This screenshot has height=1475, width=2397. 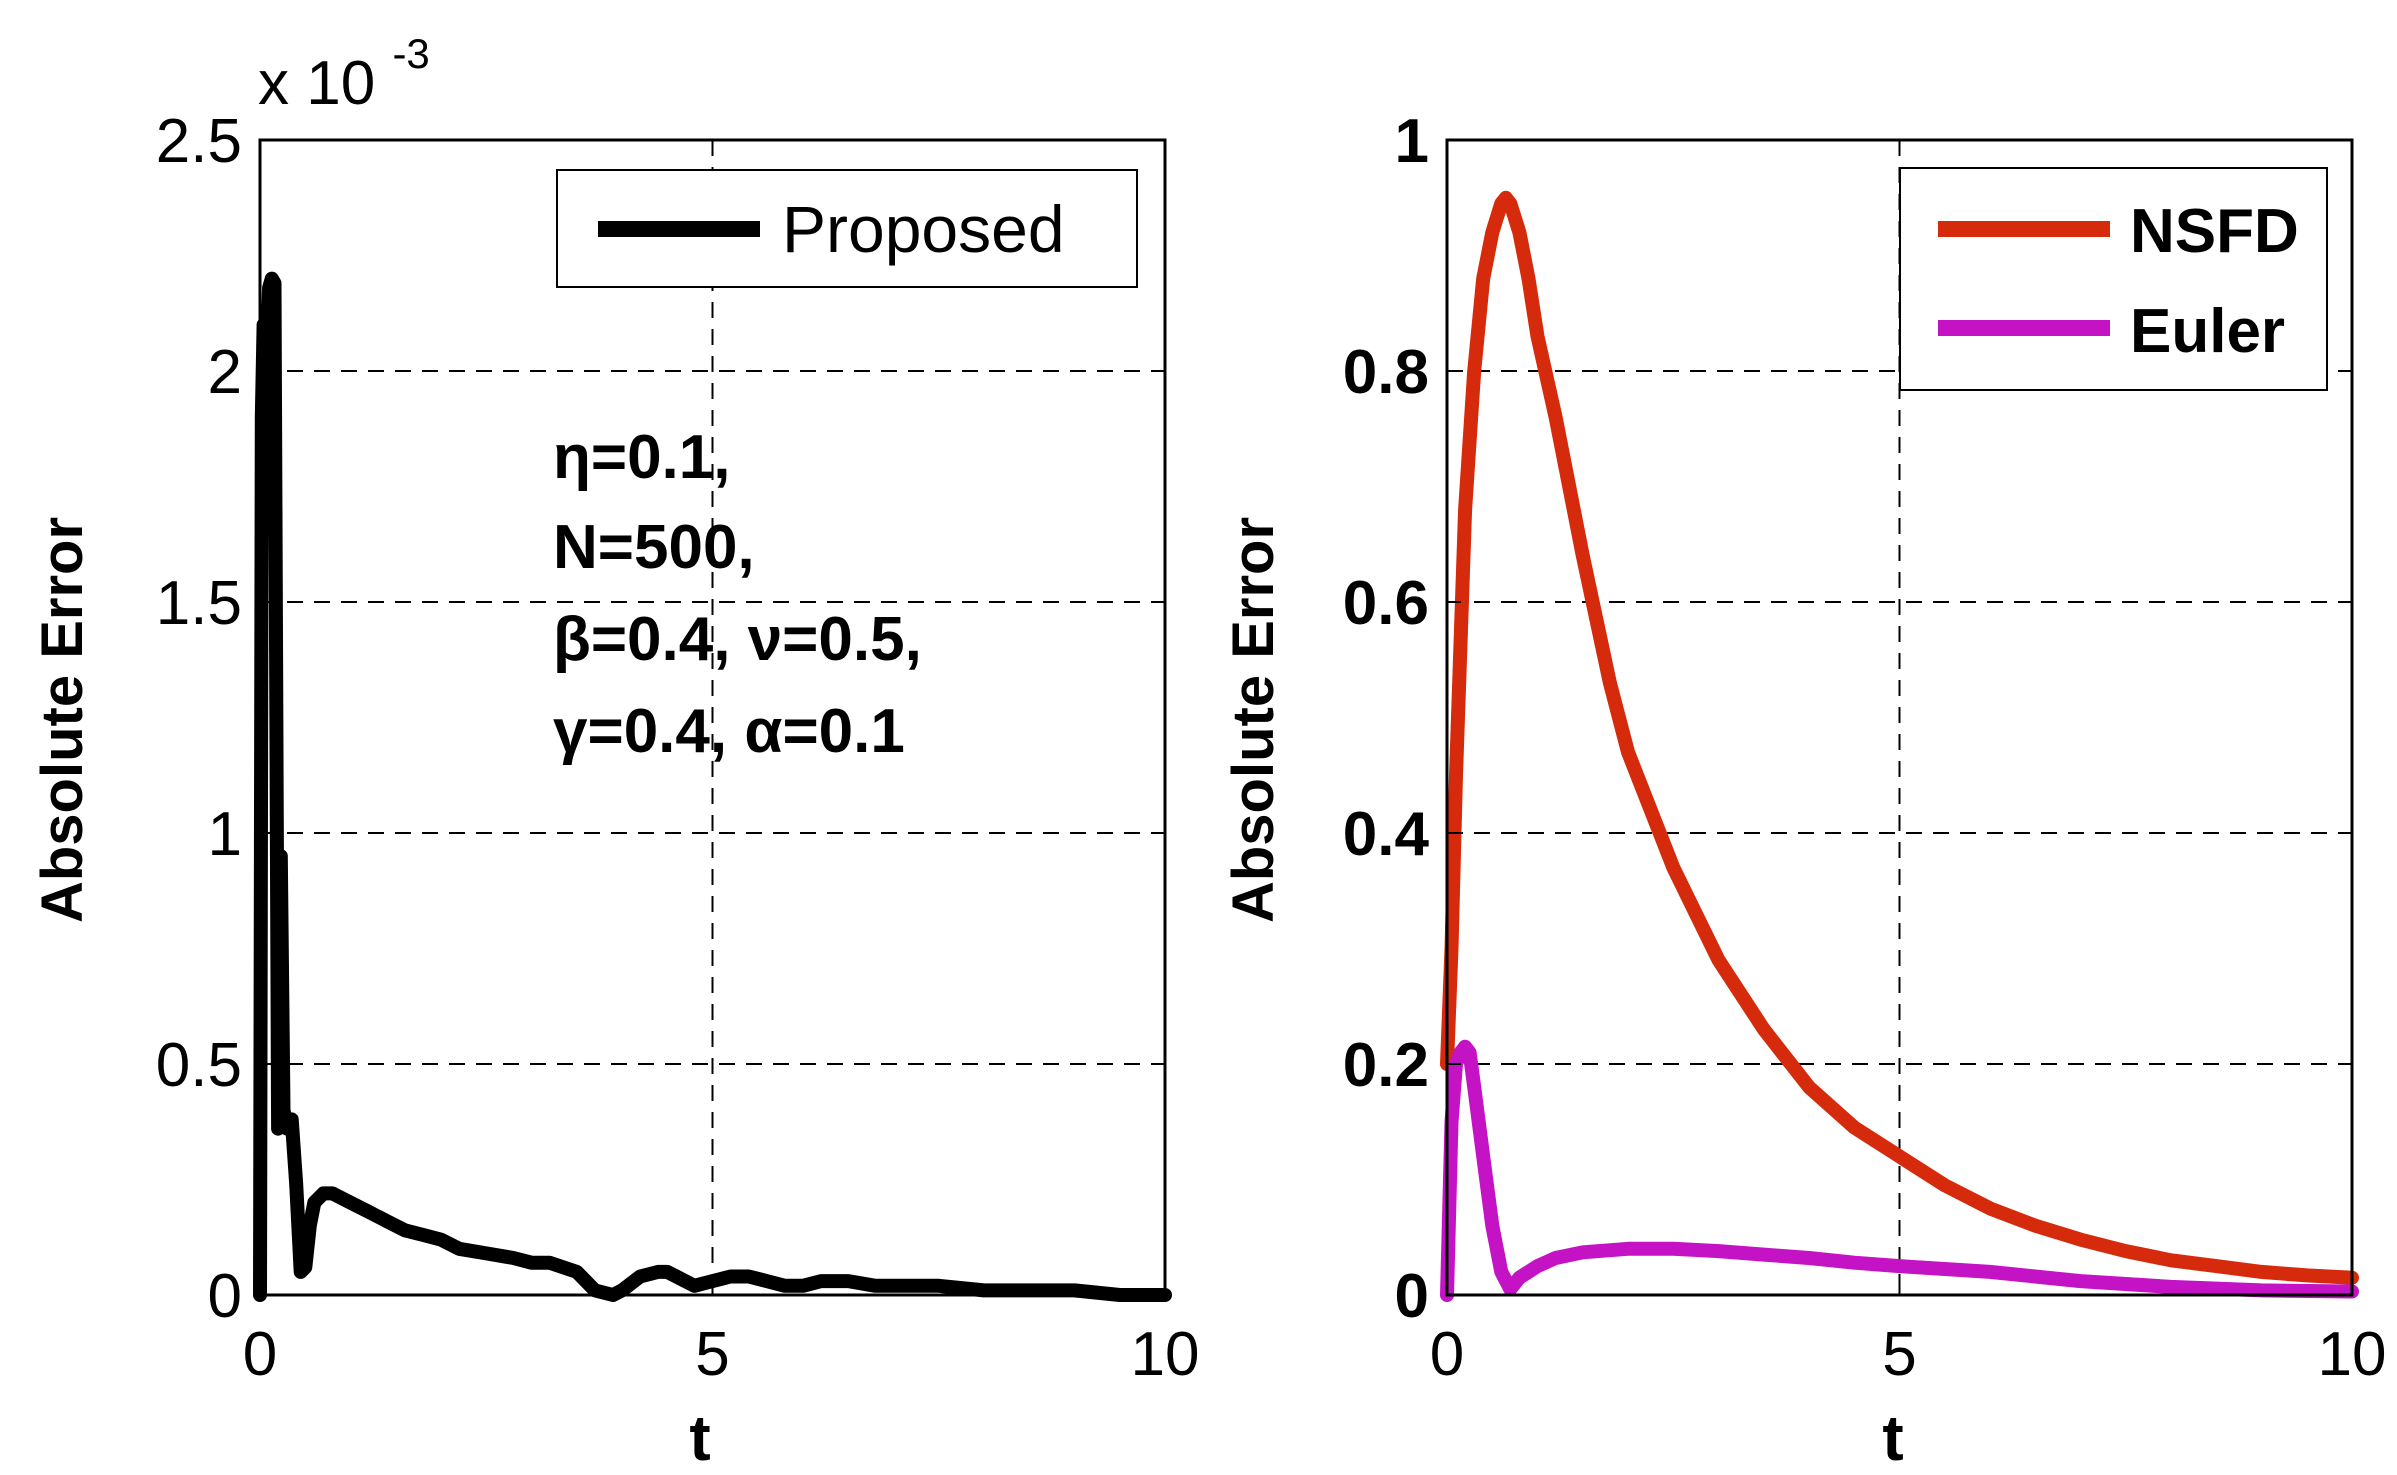 What do you see at coordinates (712, 1354) in the screenshot?
I see `left-x-tick-label: 5` at bounding box center [712, 1354].